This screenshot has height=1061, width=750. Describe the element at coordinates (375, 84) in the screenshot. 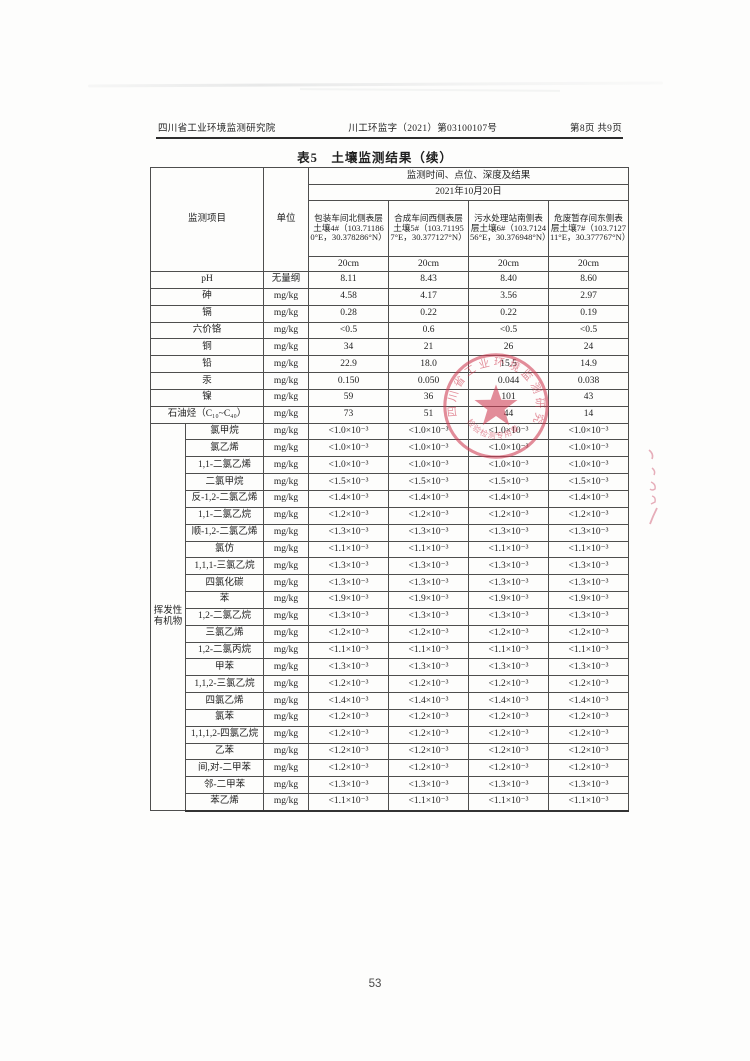

I see `scan-crease-line` at that location.